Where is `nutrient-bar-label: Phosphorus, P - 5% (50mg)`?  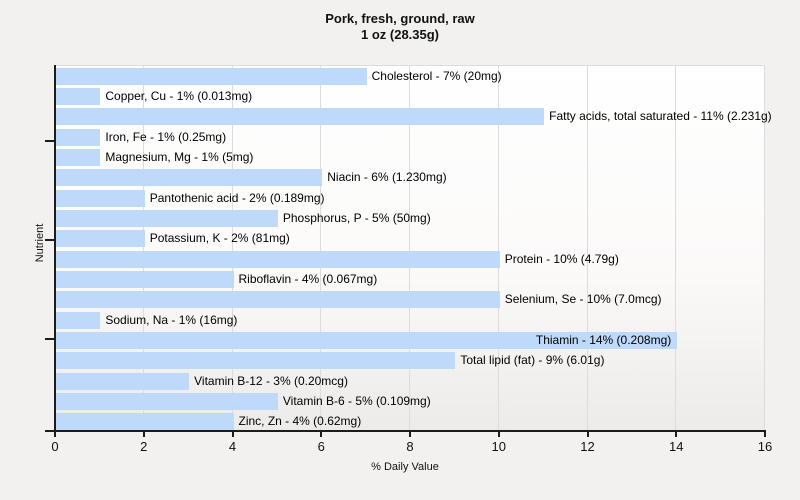 nutrient-bar-label: Phosphorus, P - 5% (50mg) is located at coordinates (356, 217).